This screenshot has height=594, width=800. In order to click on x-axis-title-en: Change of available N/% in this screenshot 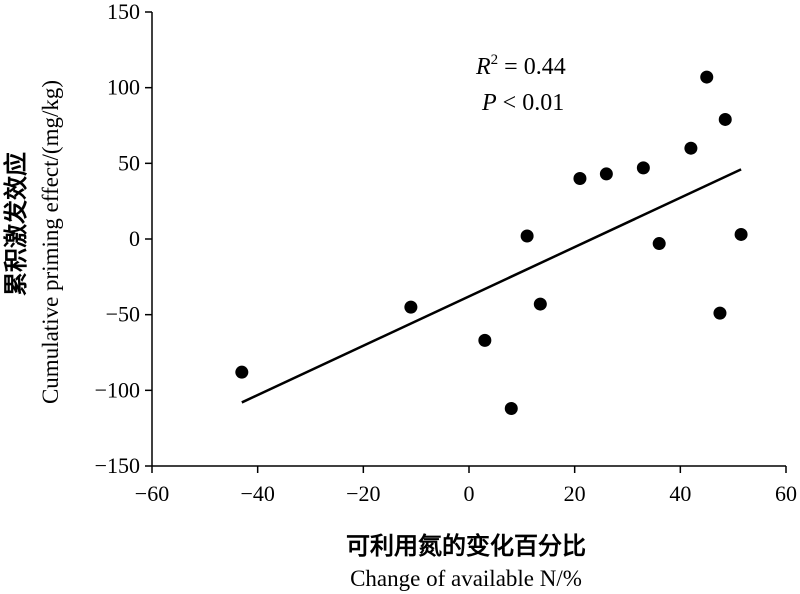, I will do `click(466, 578)`.